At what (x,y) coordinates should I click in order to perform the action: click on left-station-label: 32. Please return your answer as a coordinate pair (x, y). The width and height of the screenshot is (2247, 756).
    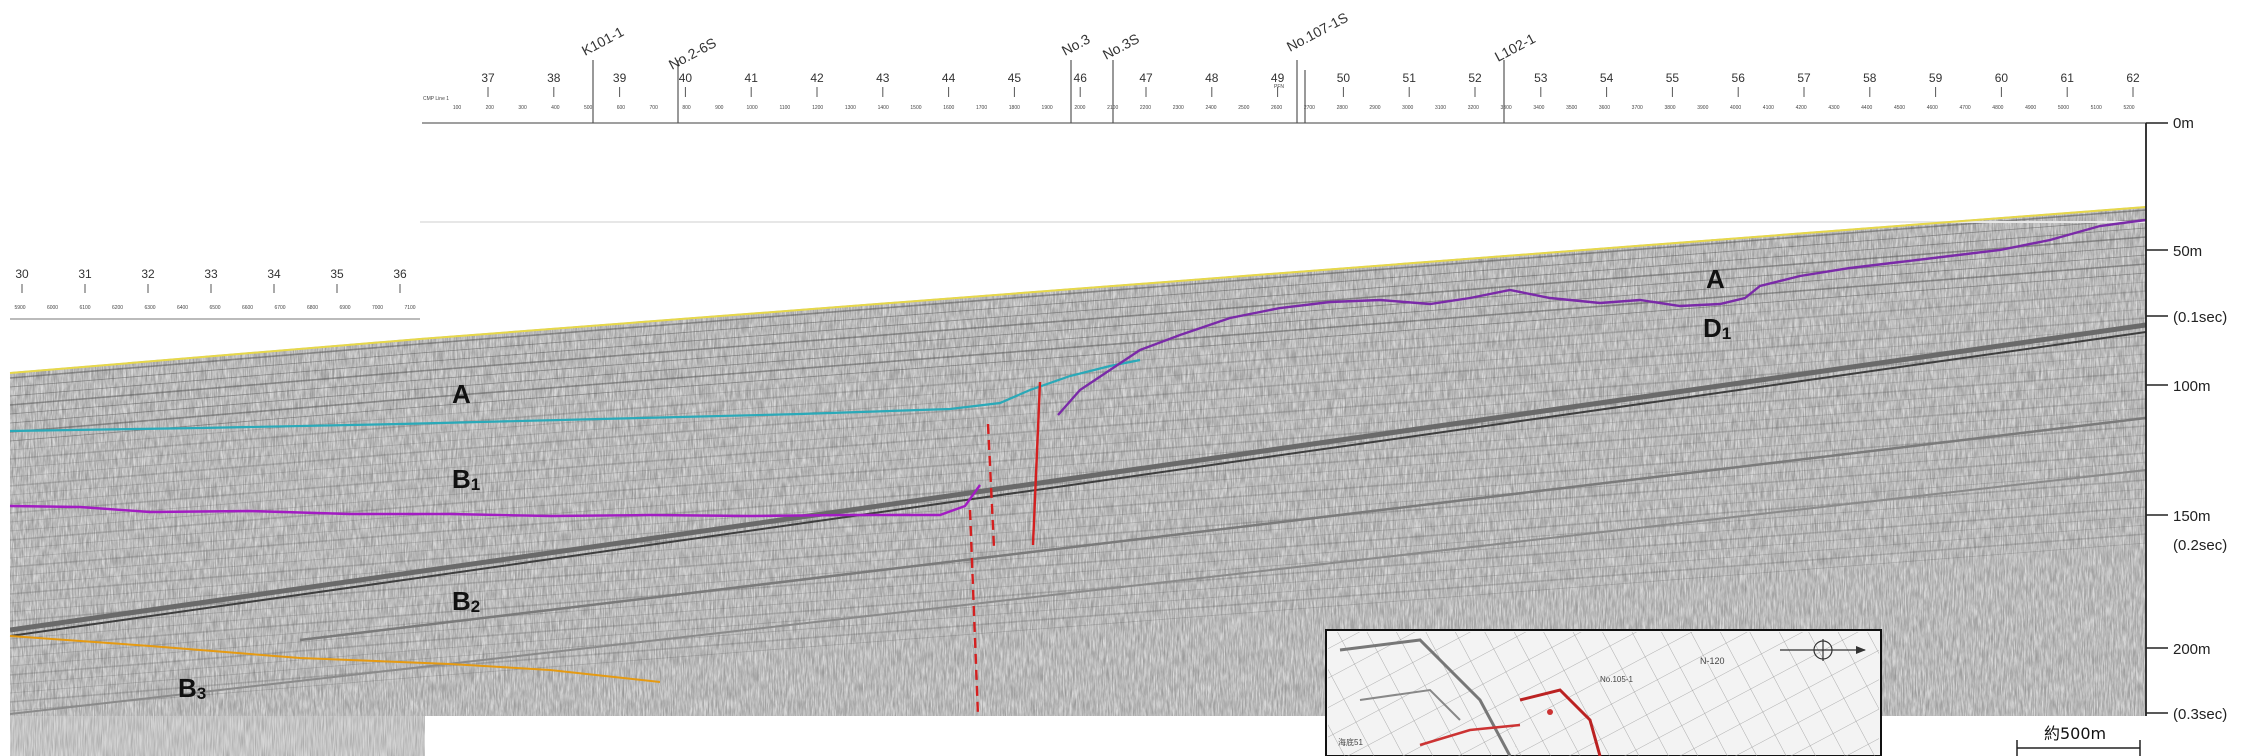
    Looking at the image, I should click on (148, 274).